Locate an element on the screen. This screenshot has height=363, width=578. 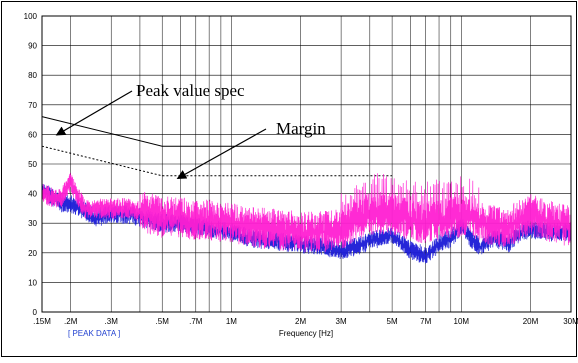
limit-lines is located at coordinates (217, 146).